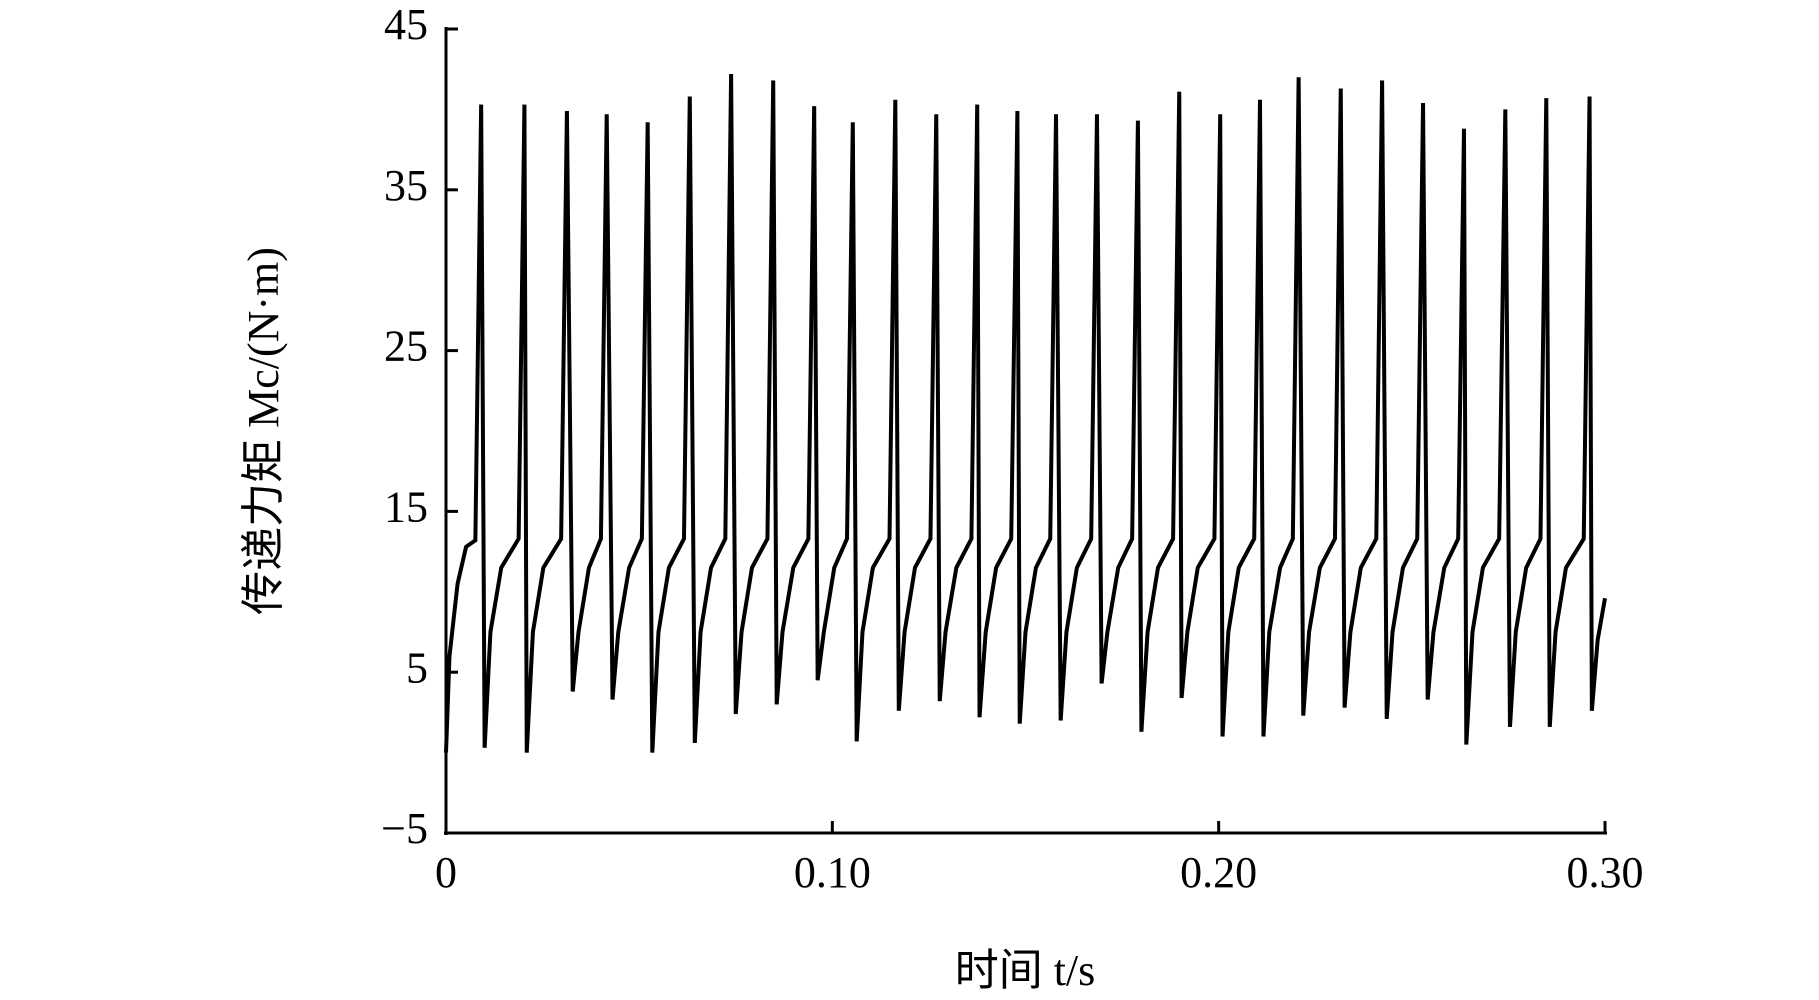  Describe the element at coordinates (832, 872) in the screenshot. I see `x-tick-label: 0.10` at that location.